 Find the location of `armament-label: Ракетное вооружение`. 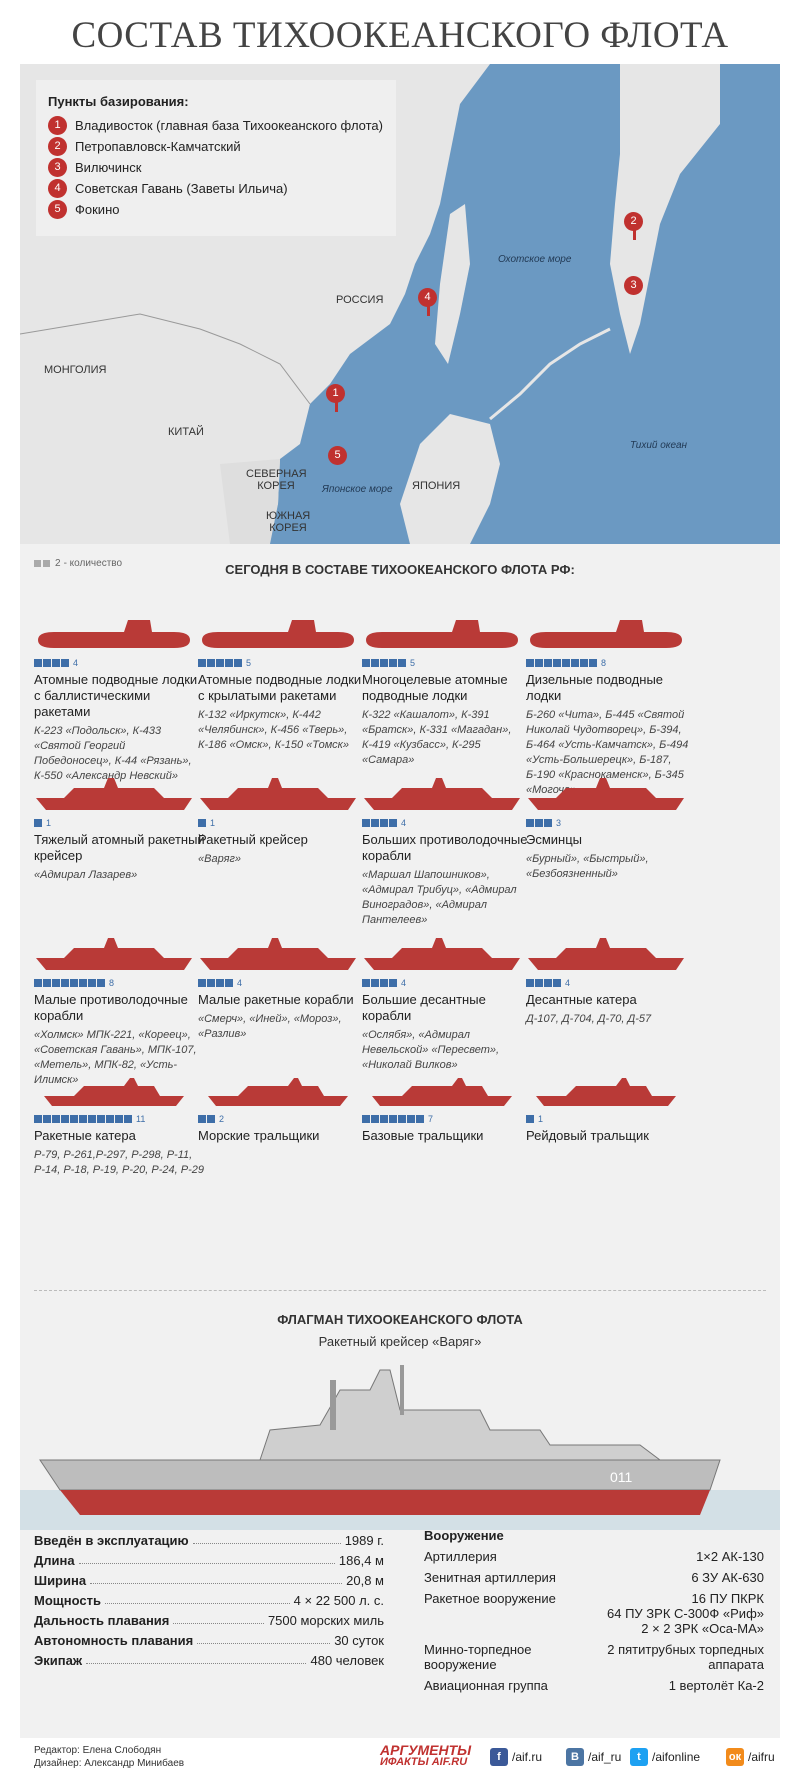

armament-label: Ракетное вооружение is located at coordinates (490, 1598).